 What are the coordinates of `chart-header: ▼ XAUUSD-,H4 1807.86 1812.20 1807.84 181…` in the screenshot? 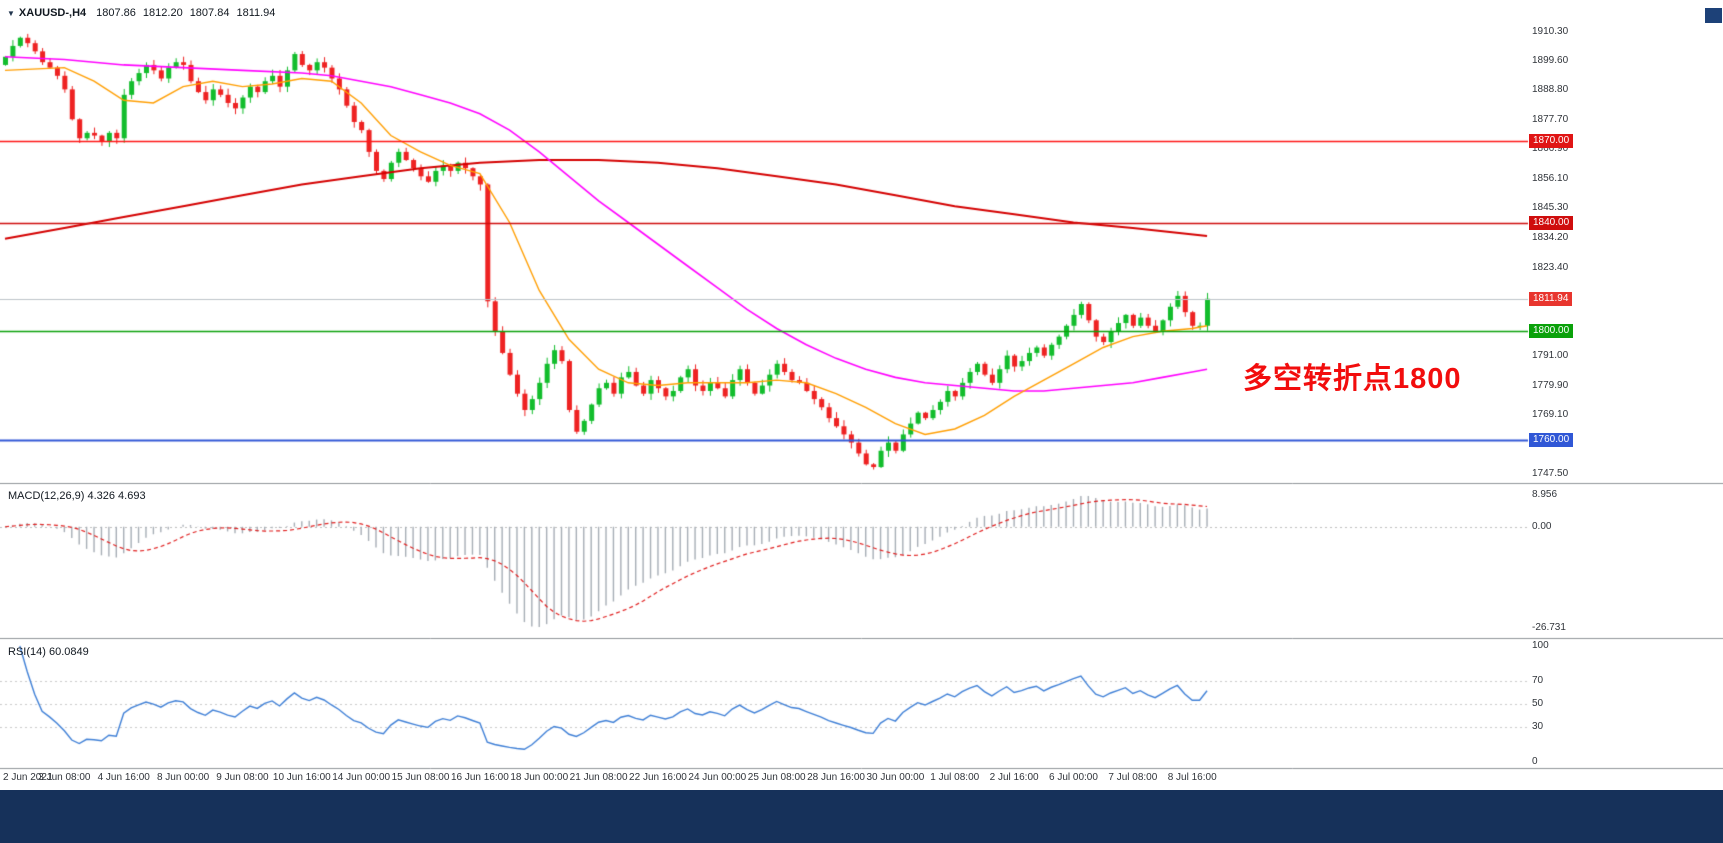 It's located at (144, 13).